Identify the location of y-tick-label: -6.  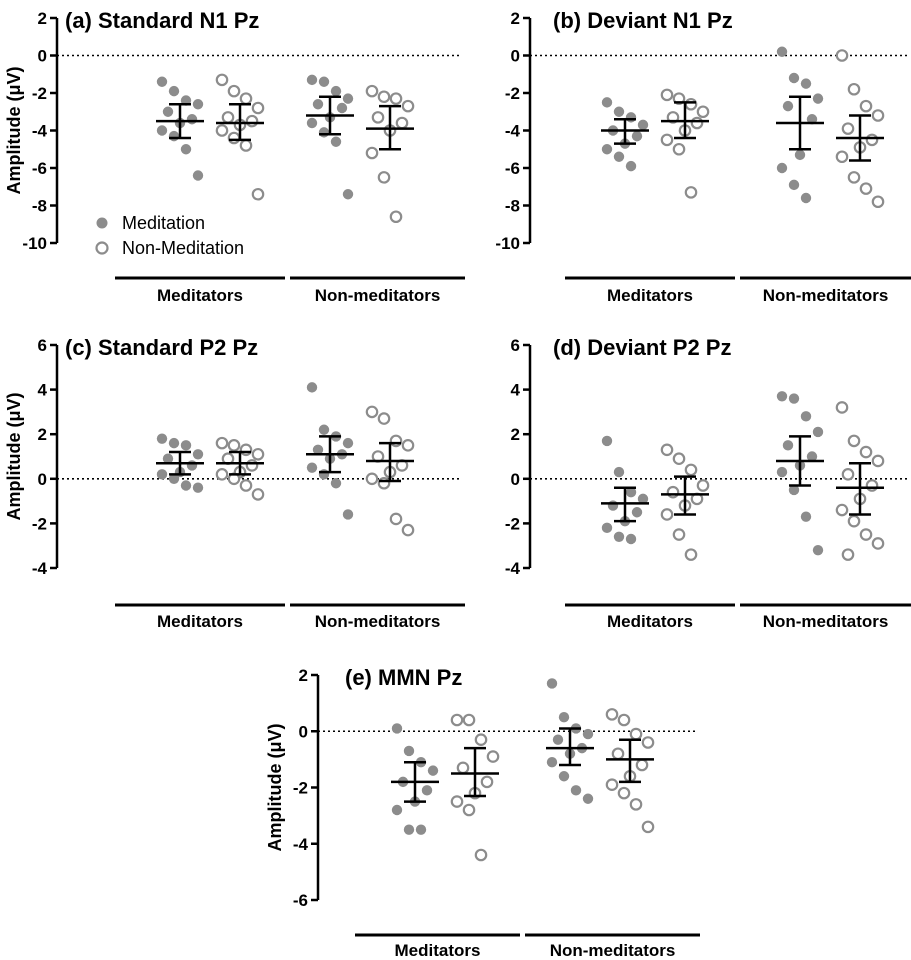
(39, 168).